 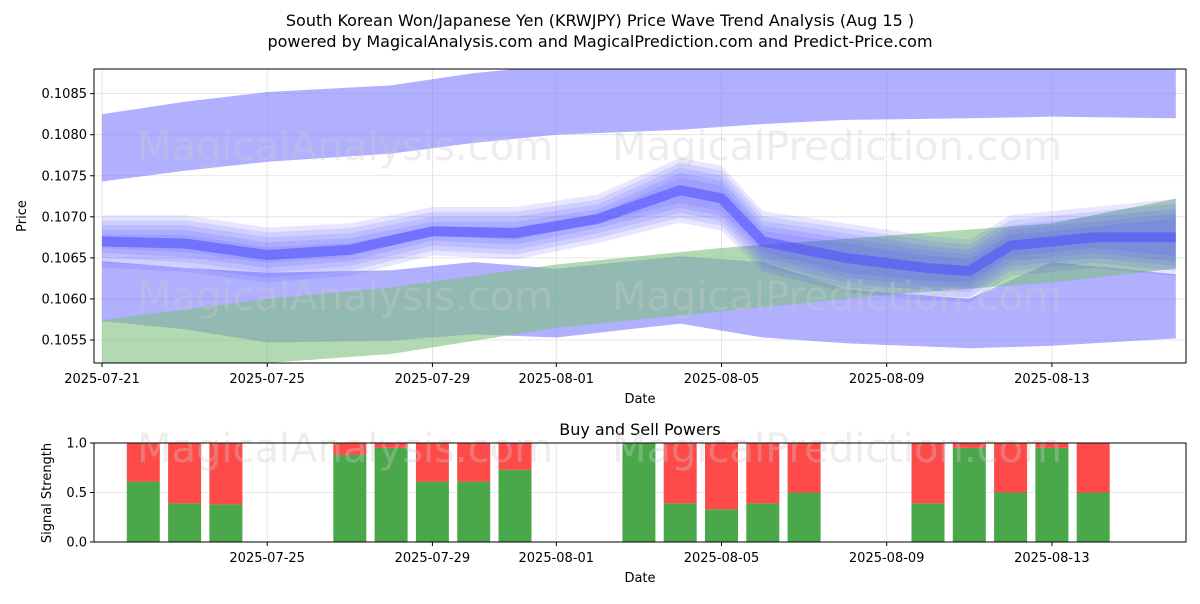 I want to click on price-y-tick-label: 0.1085, so click(x=65, y=94).